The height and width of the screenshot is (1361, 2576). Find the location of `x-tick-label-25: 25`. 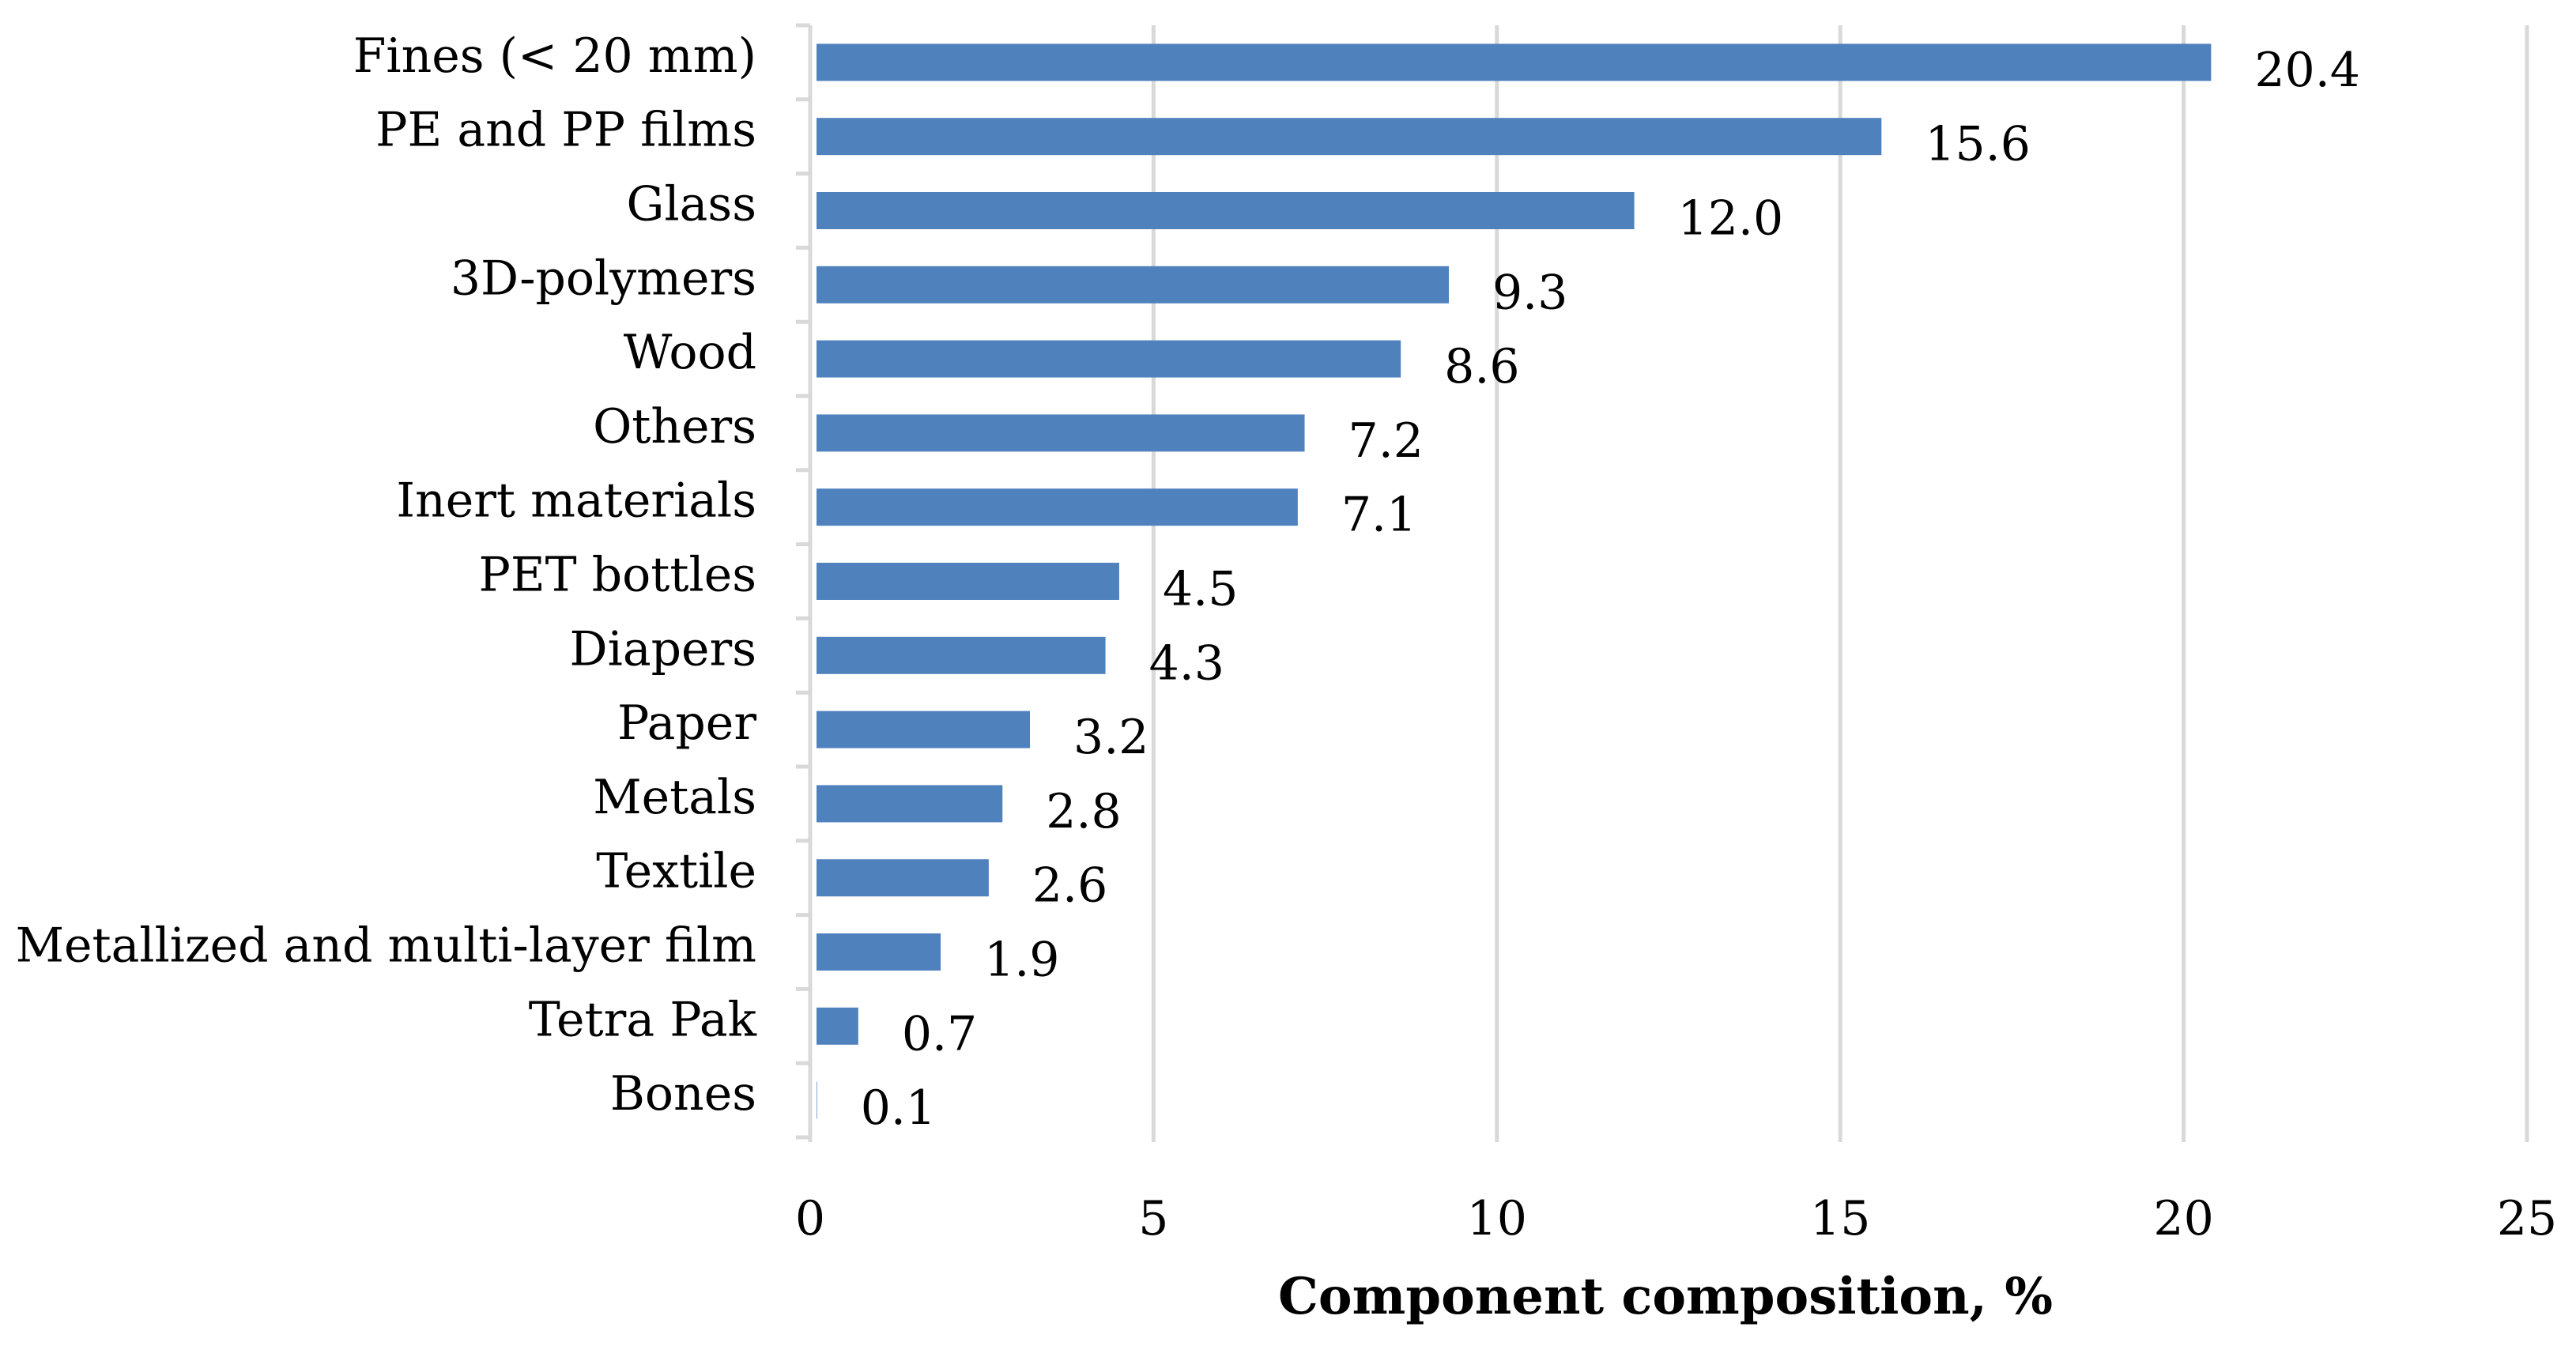

x-tick-label-25: 25 is located at coordinates (2527, 1218).